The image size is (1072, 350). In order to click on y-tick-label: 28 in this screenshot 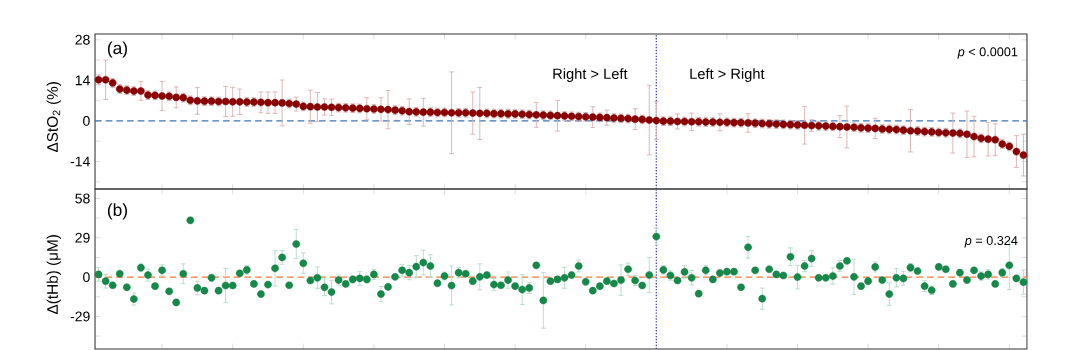, I will do `click(82, 39)`.